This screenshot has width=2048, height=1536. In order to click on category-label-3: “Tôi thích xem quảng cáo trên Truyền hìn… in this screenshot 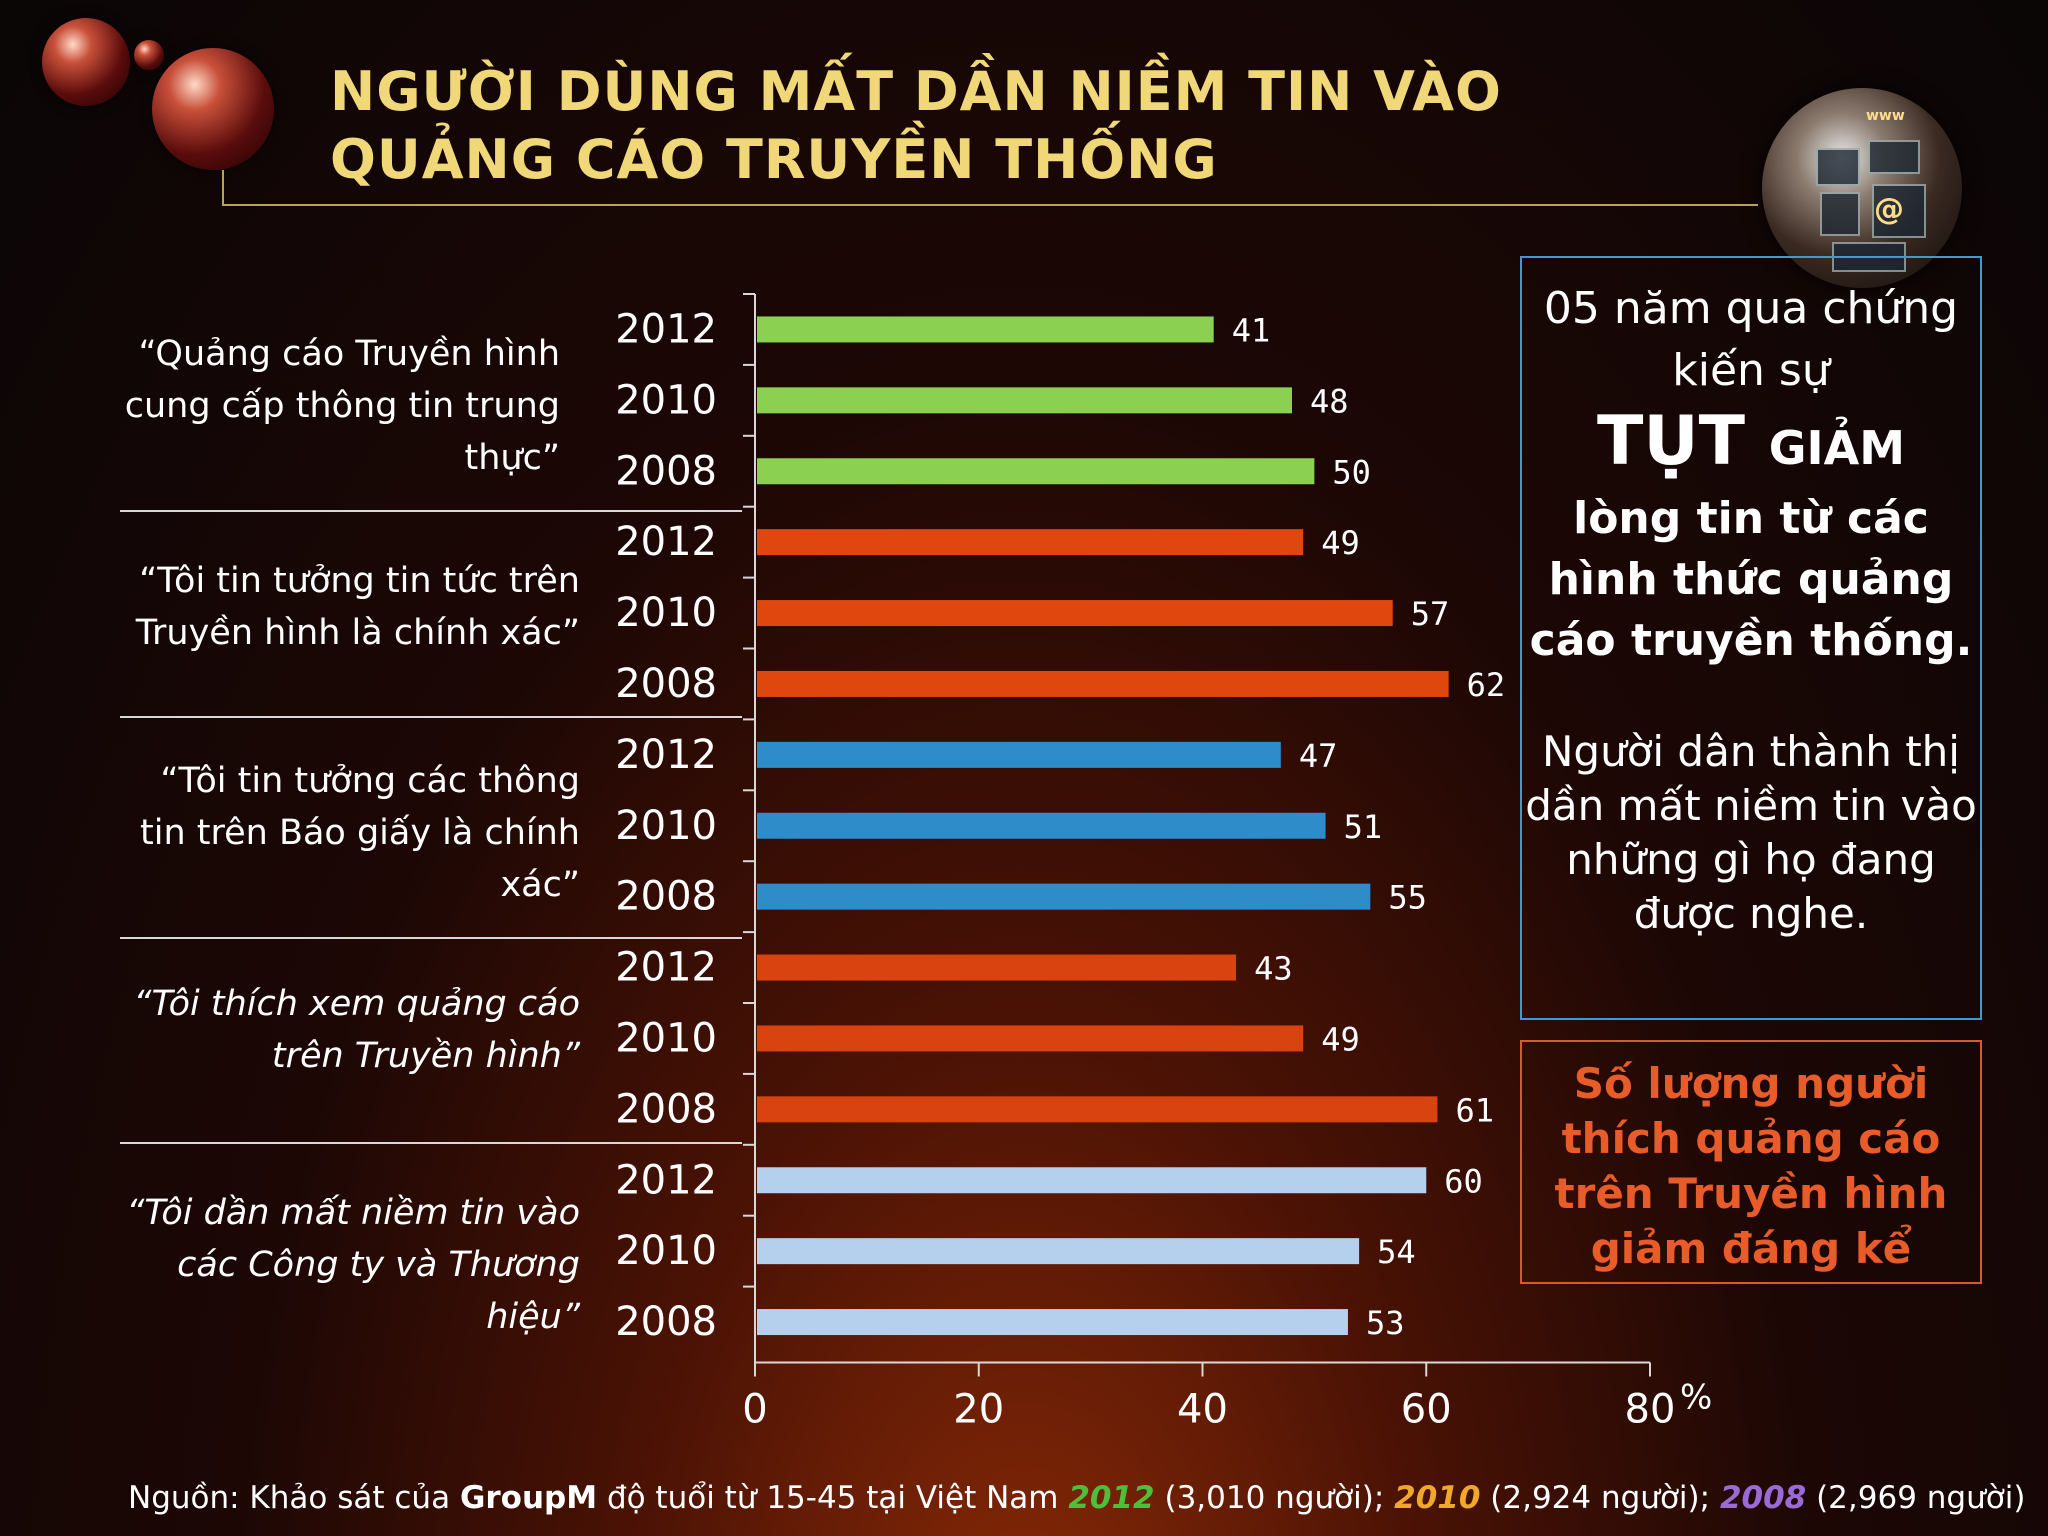, I will do `click(356, 1030)`.